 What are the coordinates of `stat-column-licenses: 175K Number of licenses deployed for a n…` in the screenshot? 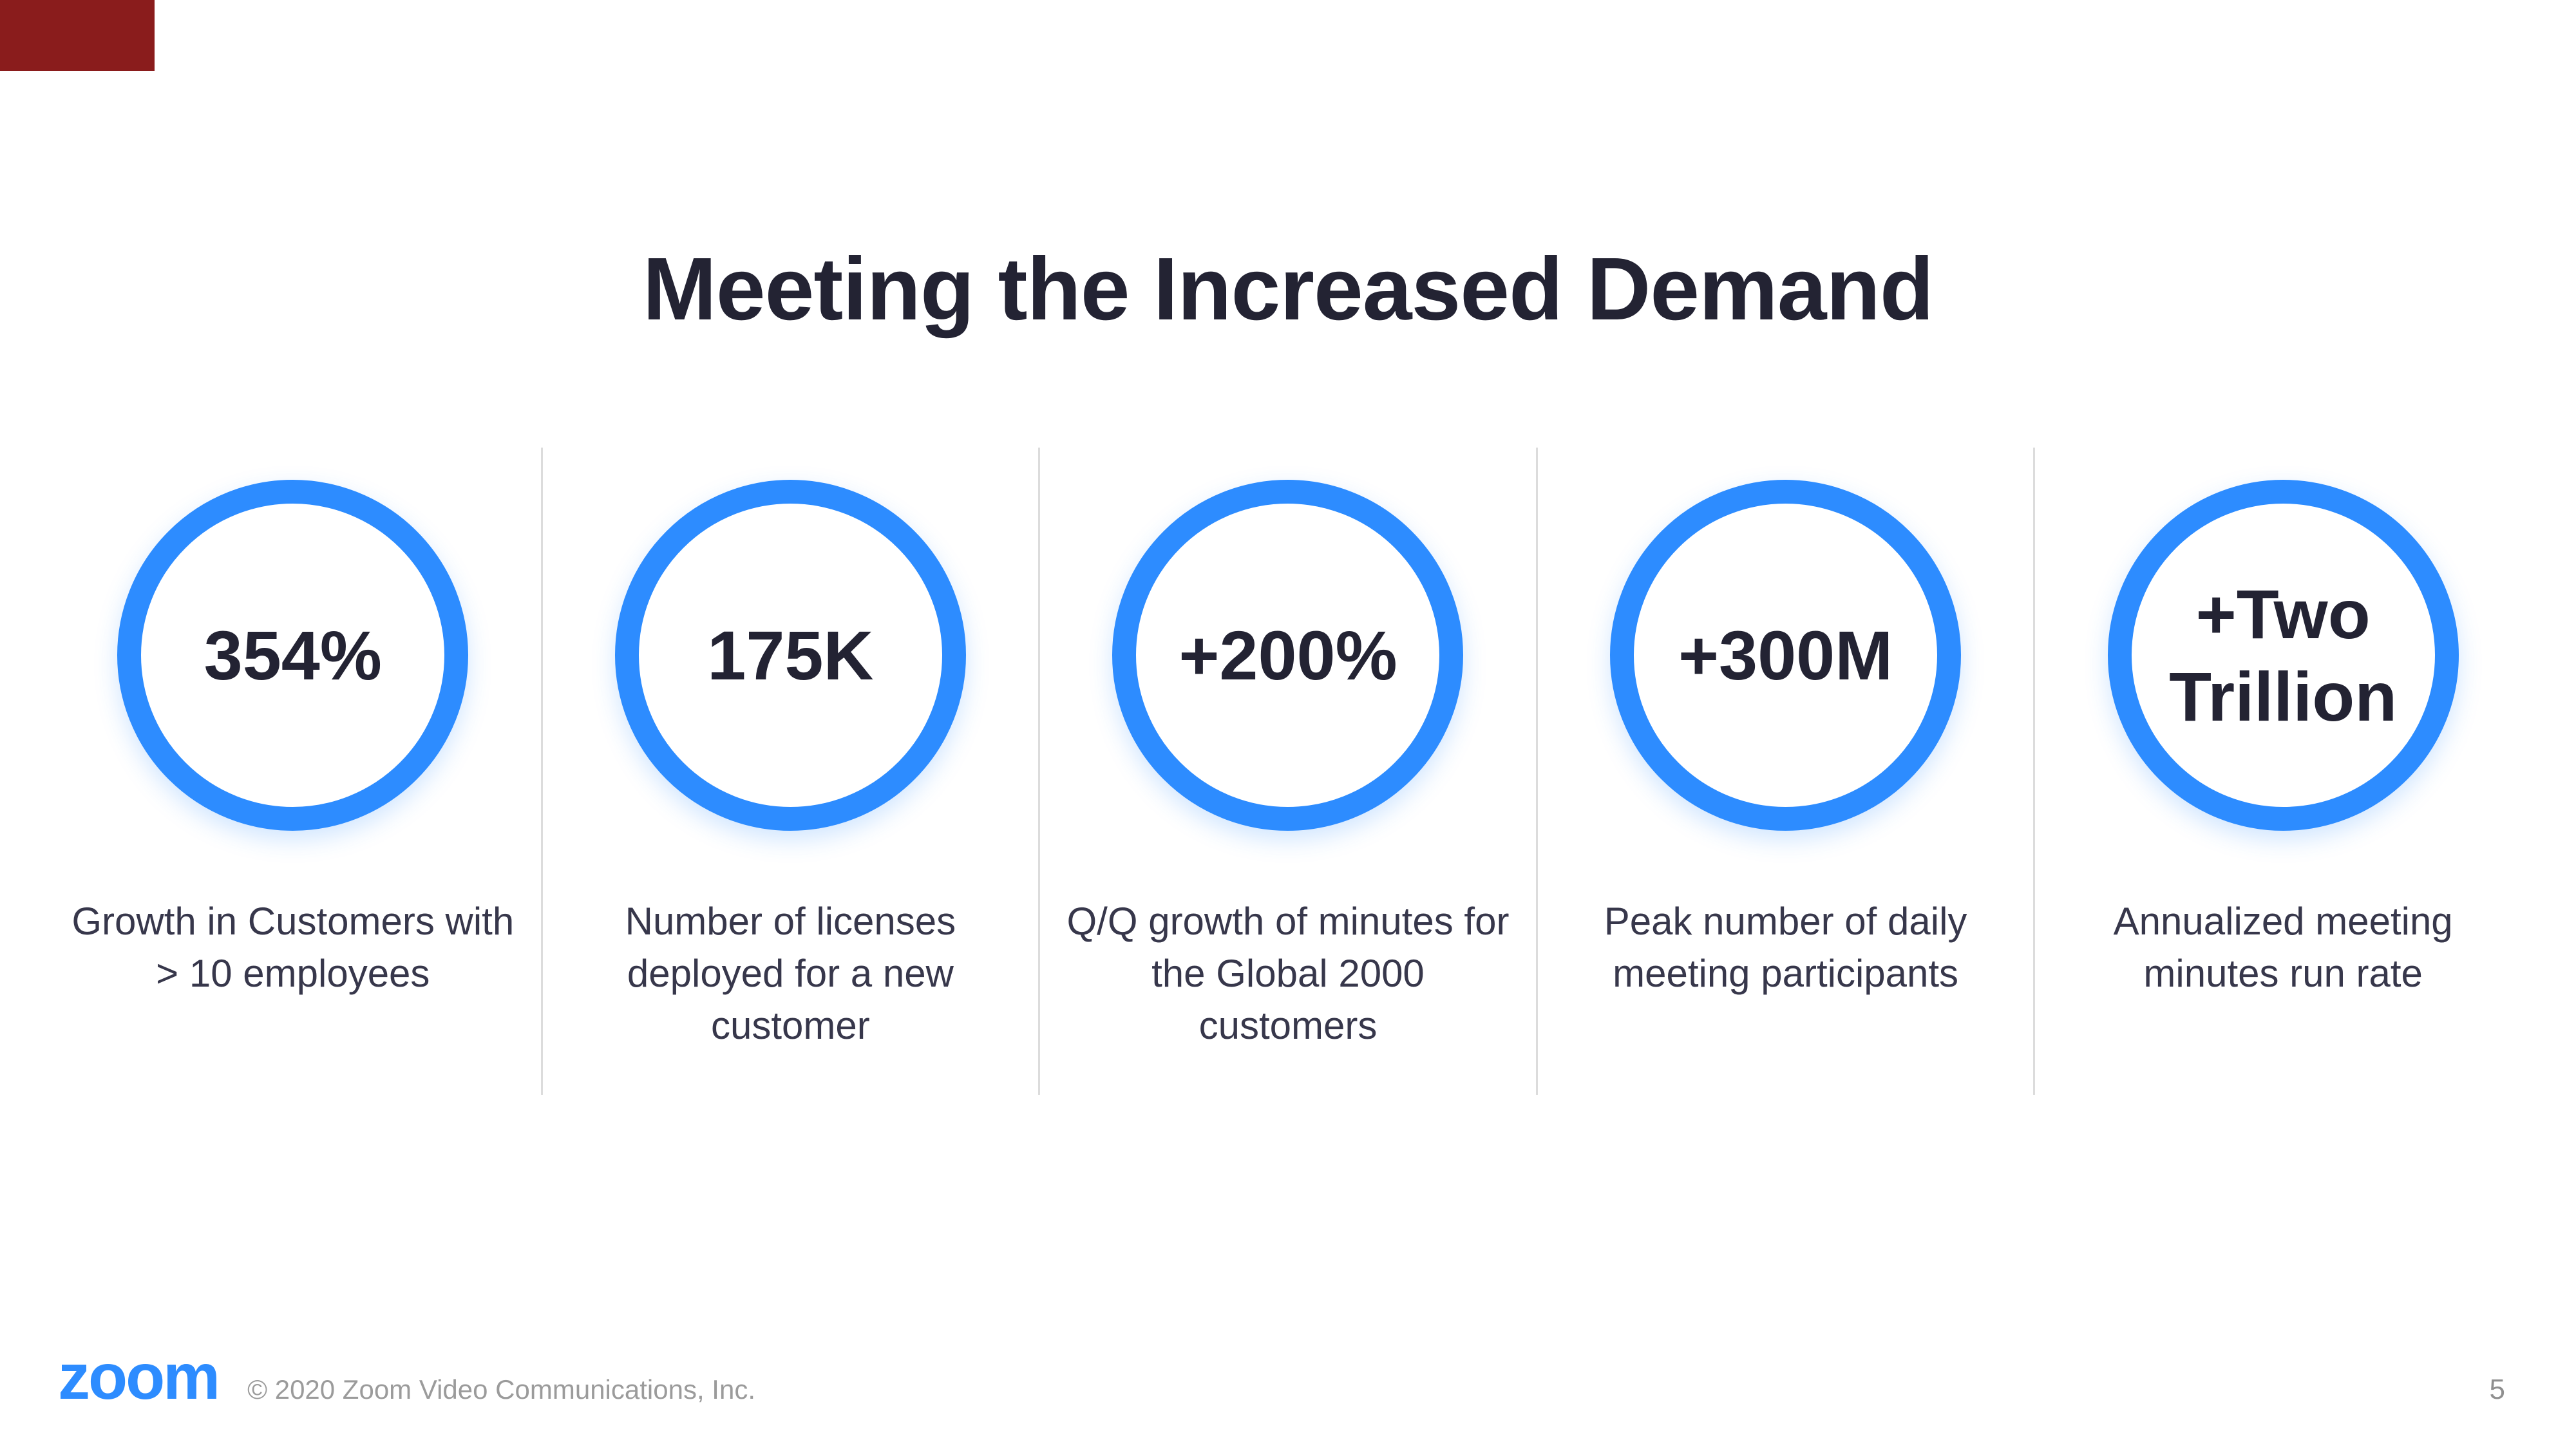 It's located at (791, 750).